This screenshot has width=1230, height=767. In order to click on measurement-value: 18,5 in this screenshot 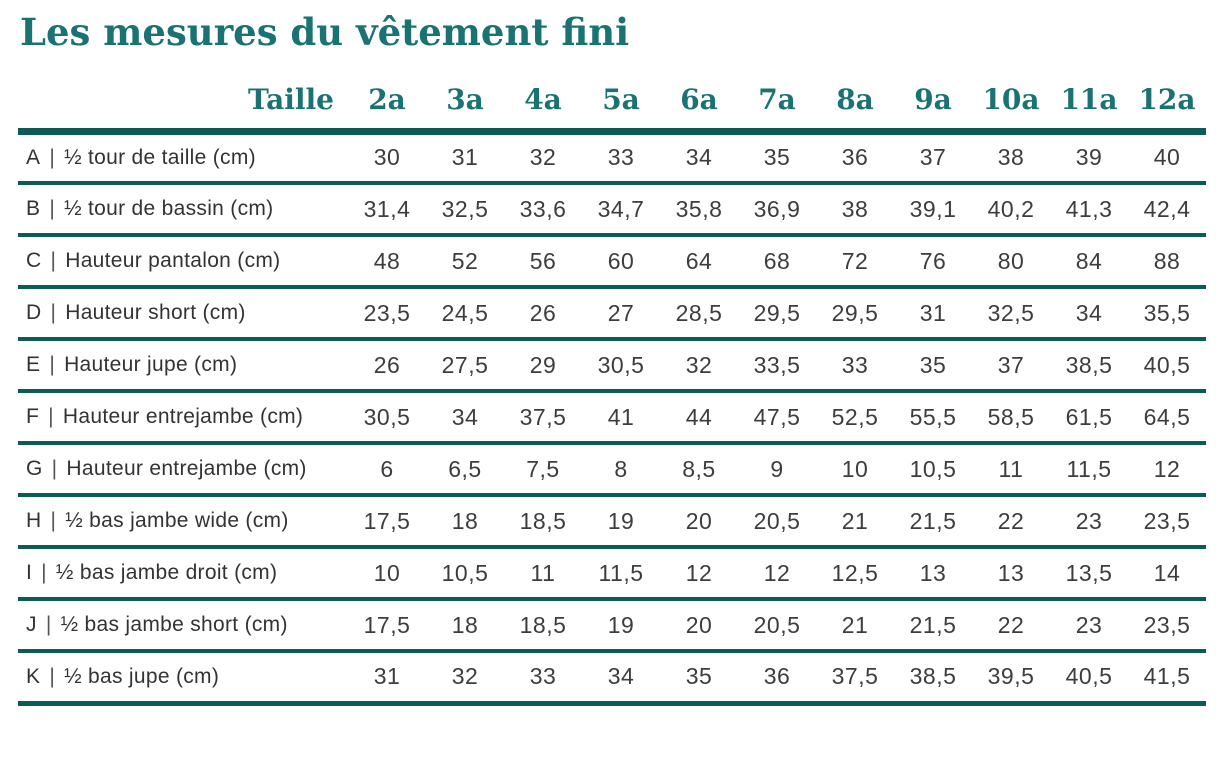, I will do `click(543, 520)`.